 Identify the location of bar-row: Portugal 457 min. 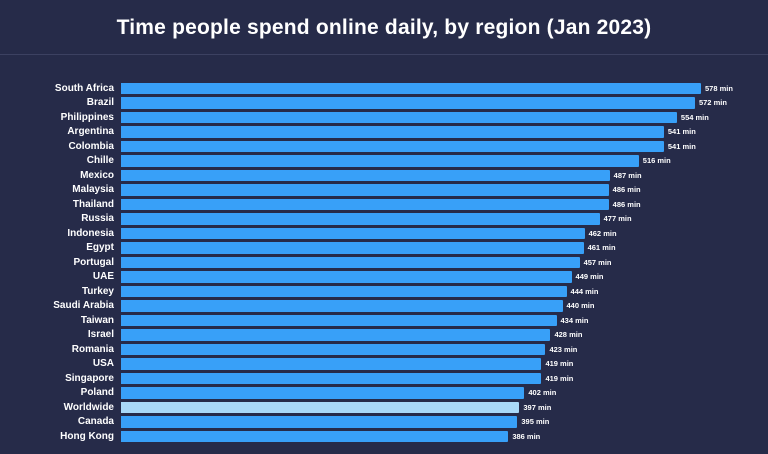
(386, 262).